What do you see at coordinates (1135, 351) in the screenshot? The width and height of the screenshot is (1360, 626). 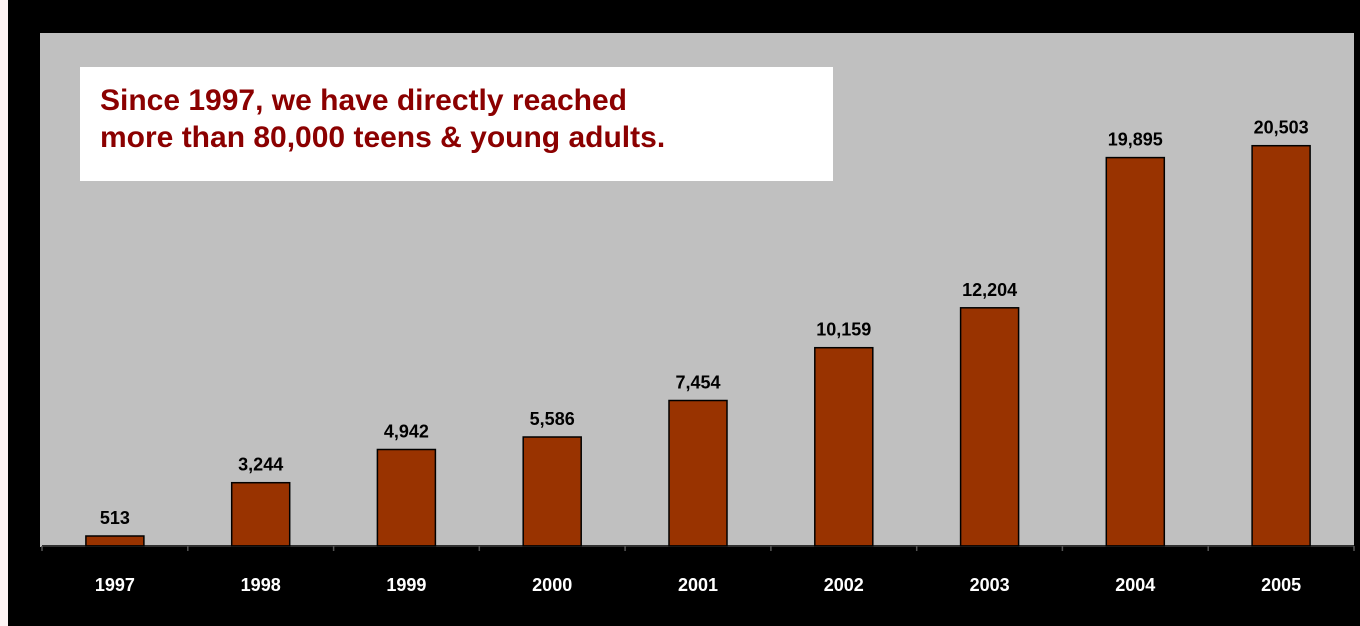 I see `bar-2004` at bounding box center [1135, 351].